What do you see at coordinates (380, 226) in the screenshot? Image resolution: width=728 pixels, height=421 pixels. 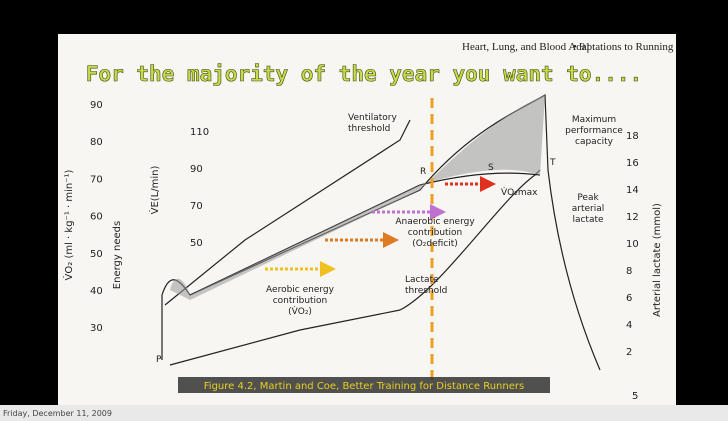 I see `arrows` at bounding box center [380, 226].